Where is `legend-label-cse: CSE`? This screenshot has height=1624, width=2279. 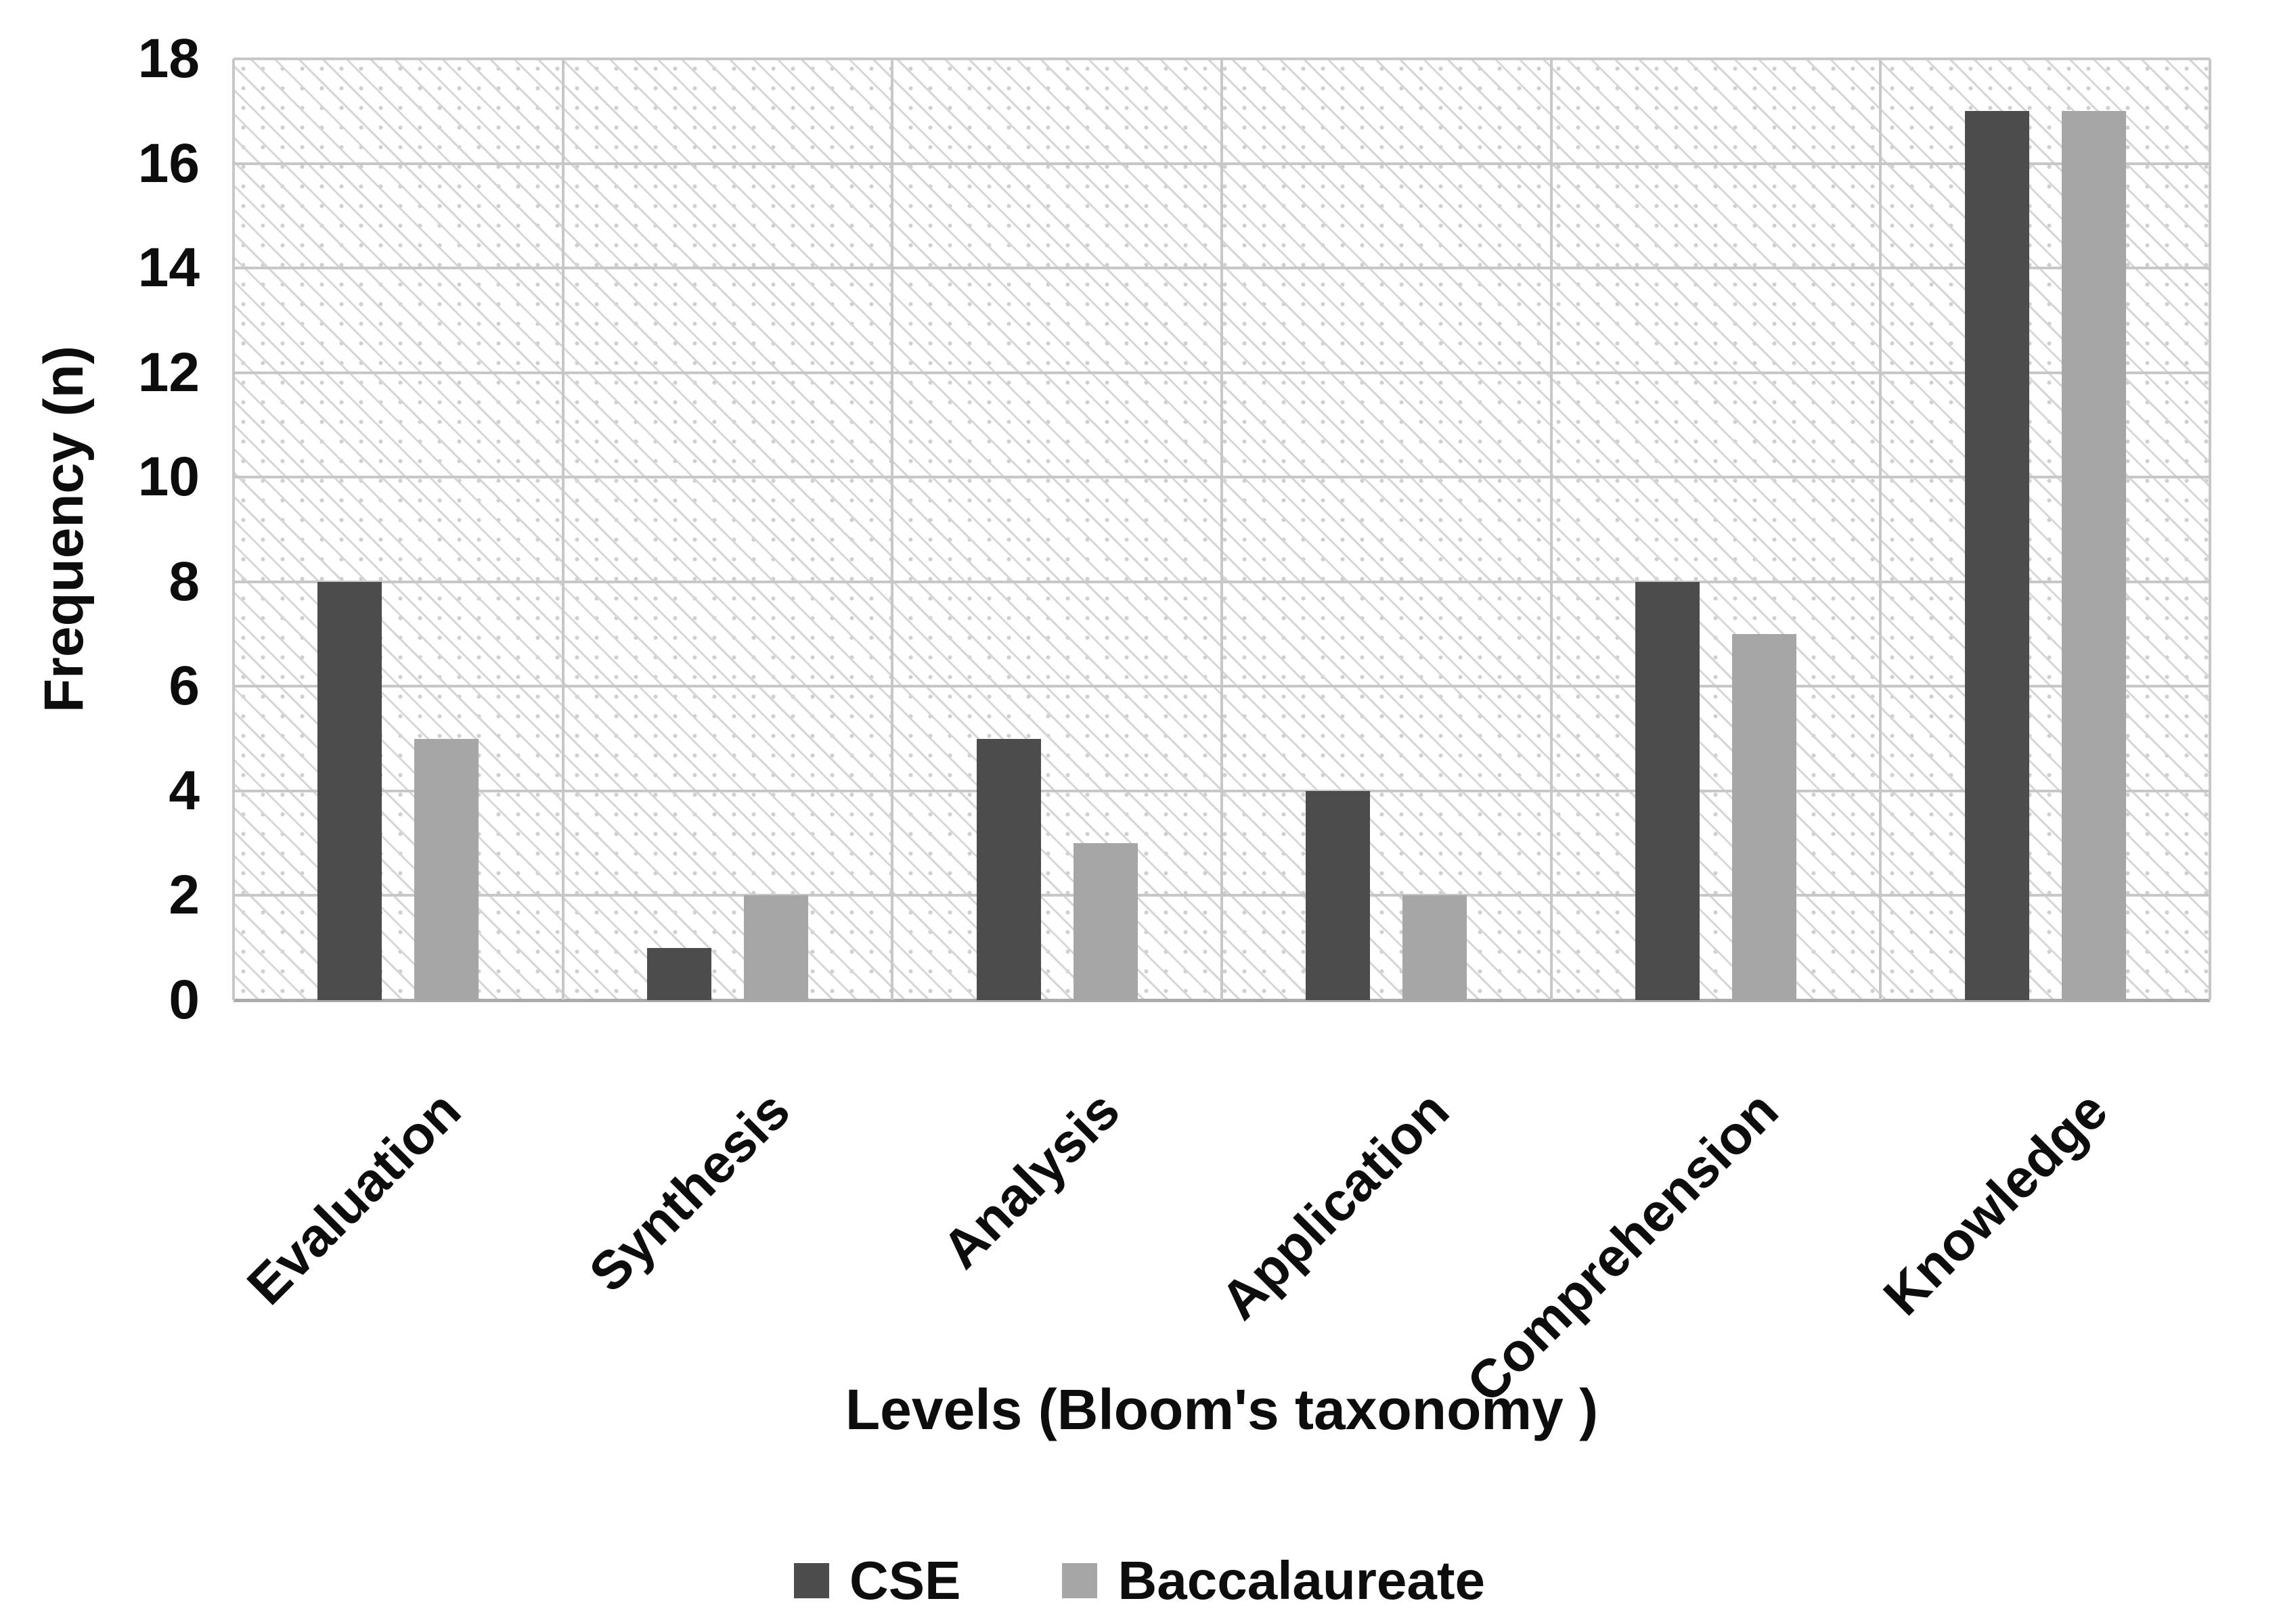
legend-label-cse: CSE is located at coordinates (905, 1580).